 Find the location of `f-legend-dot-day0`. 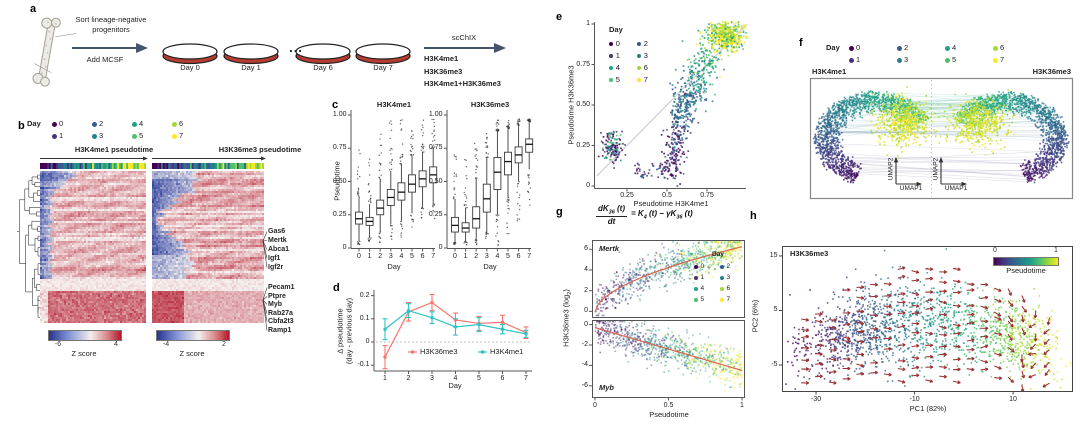

f-legend-dot-day0 is located at coordinates (851, 48).